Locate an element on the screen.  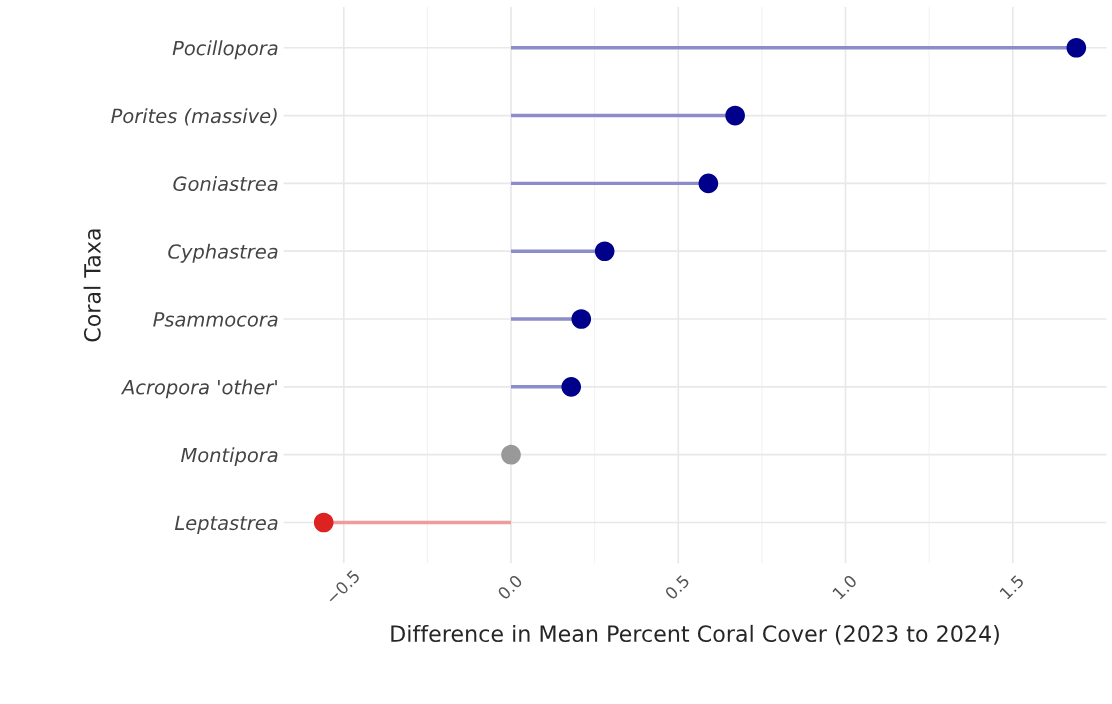
y-tick-label: Leptastrea is located at coordinates (226, 524).